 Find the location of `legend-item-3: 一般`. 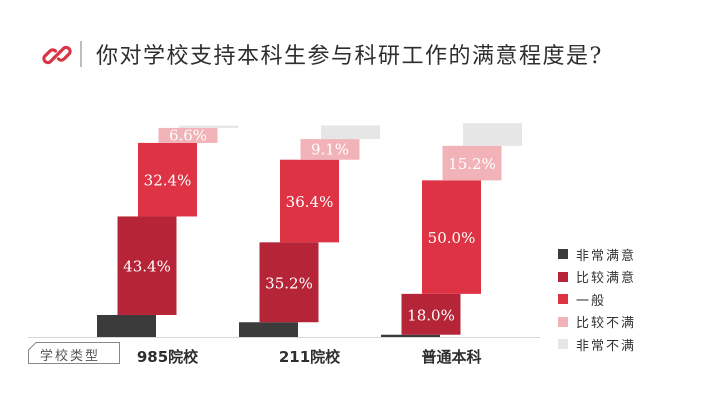

legend-item-3: 一般 is located at coordinates (597, 299).